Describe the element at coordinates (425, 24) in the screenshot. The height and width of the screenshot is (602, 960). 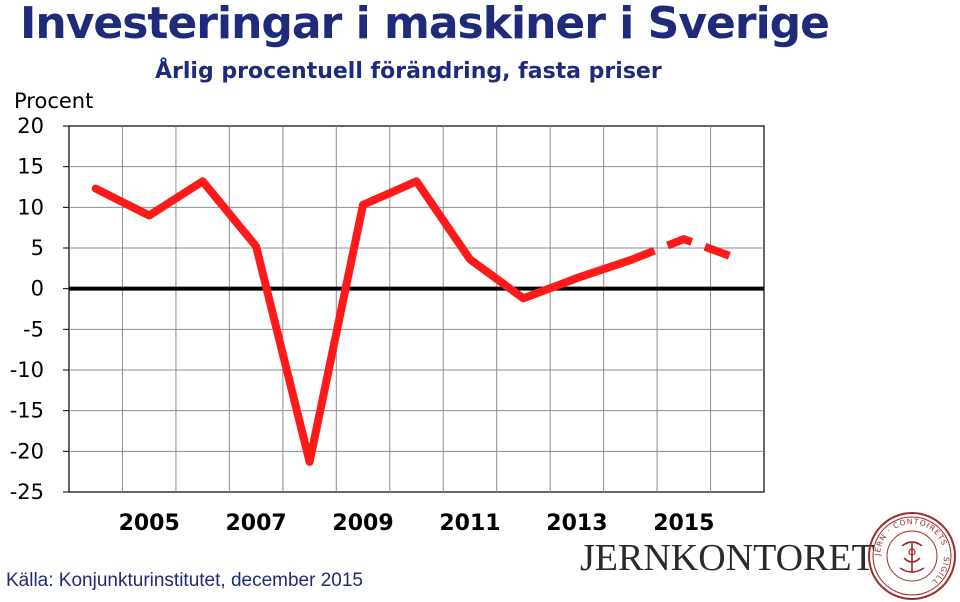
I see `chart-title: Investeringar i maskiner i Sverige` at that location.